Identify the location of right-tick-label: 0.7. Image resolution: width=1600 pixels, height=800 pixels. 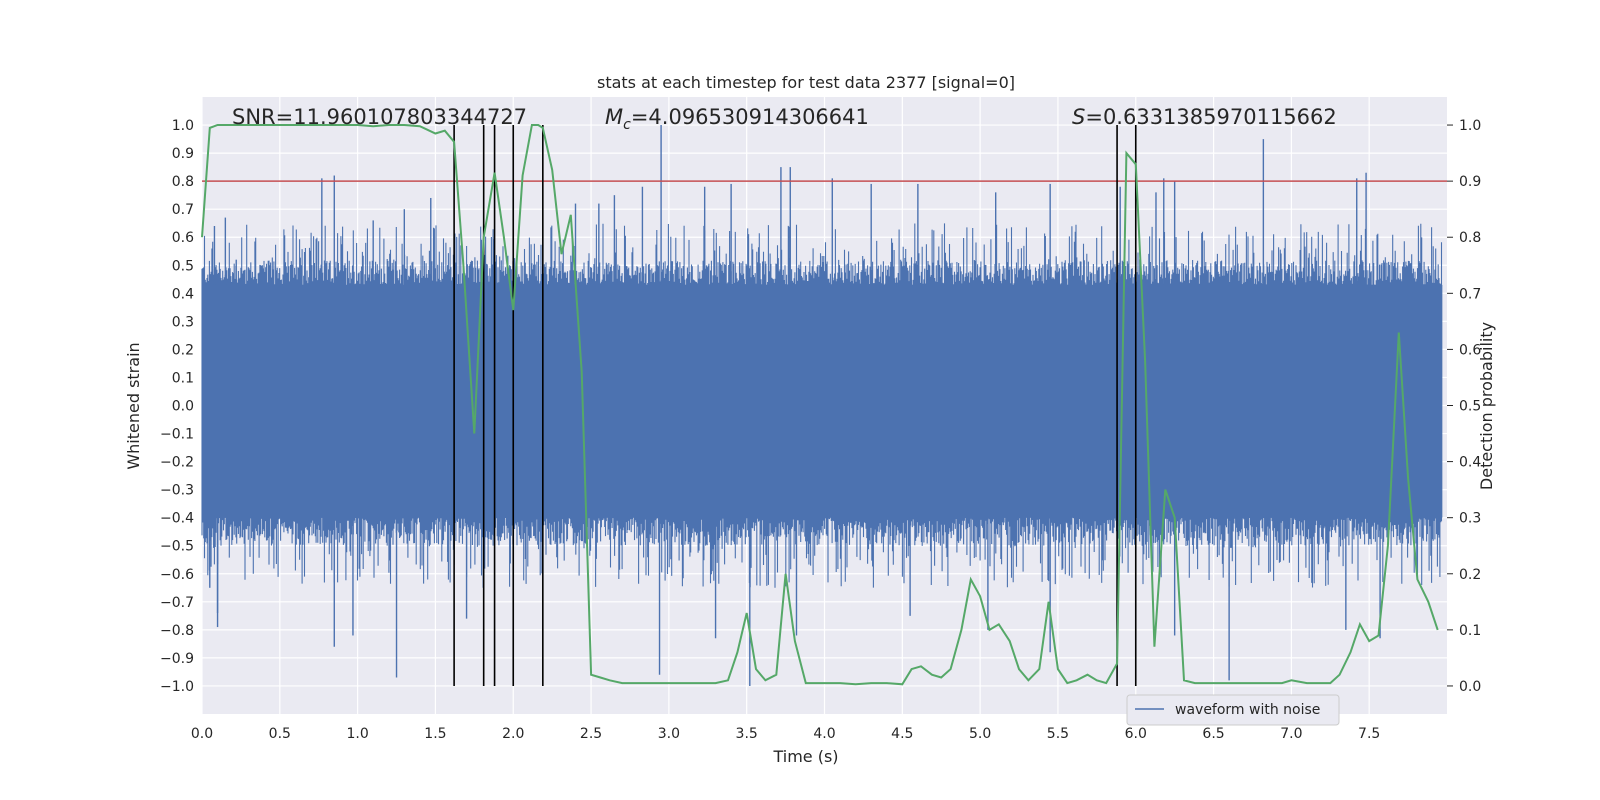
(1470, 294).